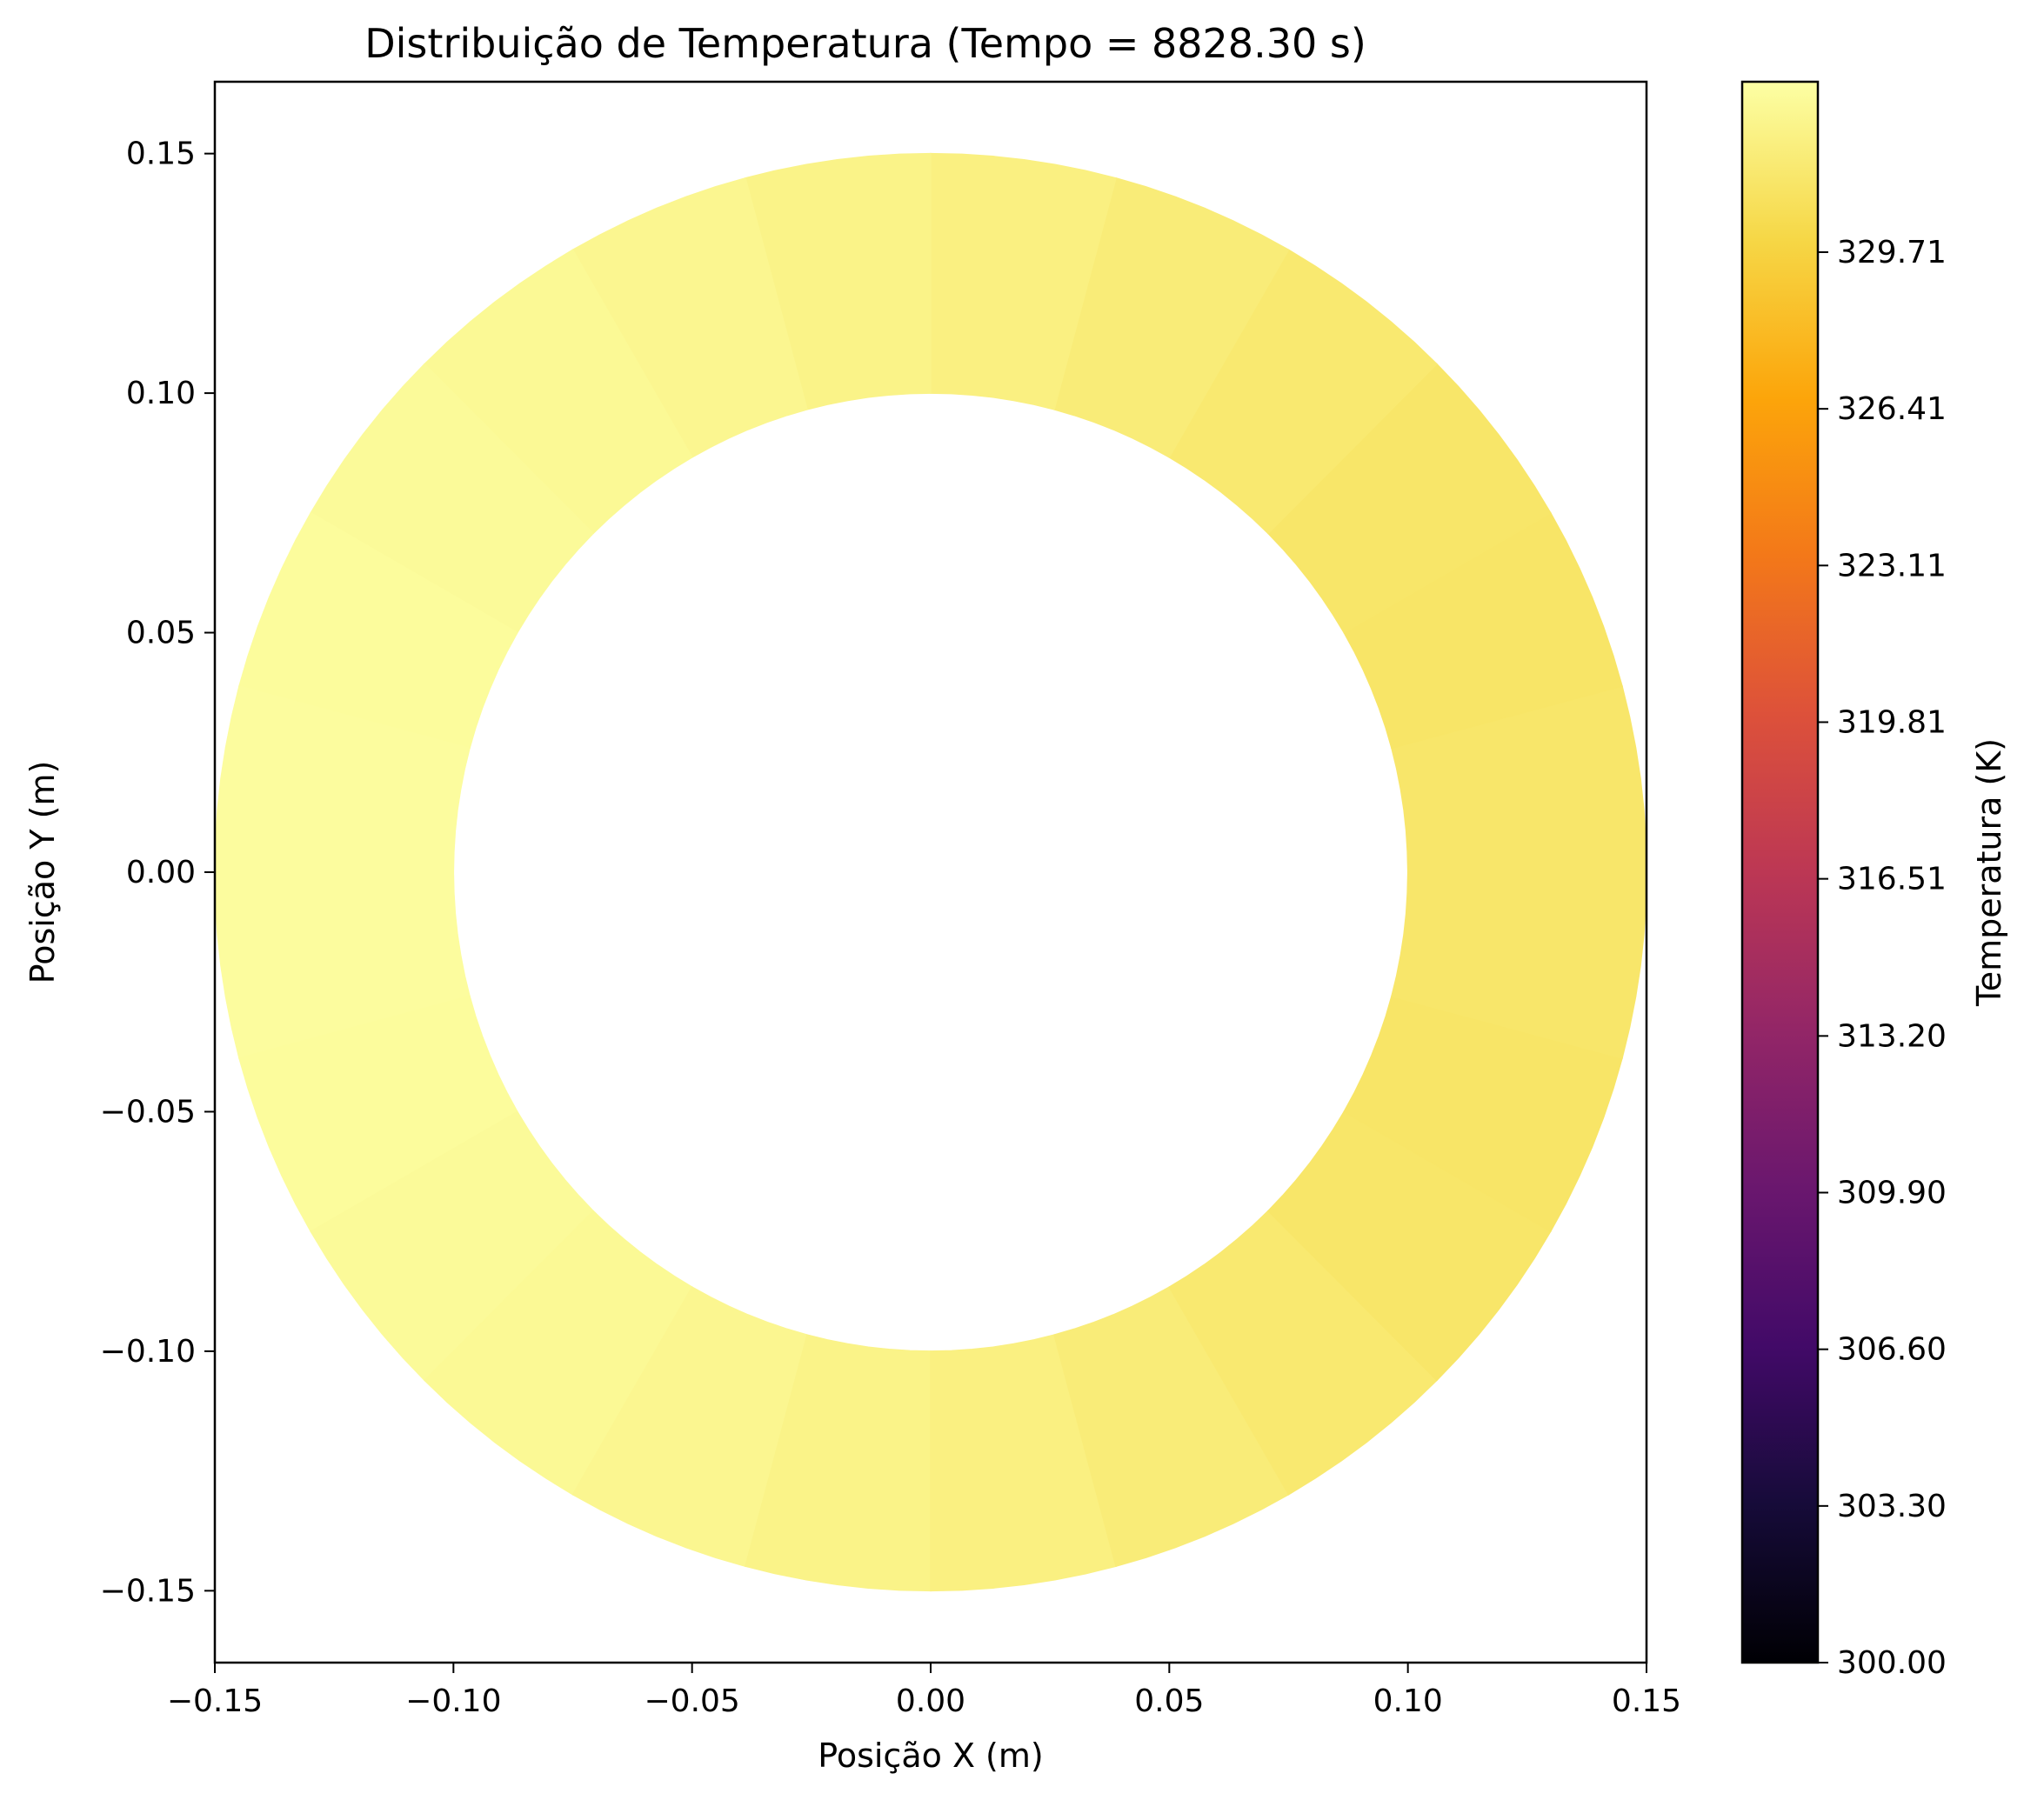 Image resolution: width=2044 pixels, height=1800 pixels. What do you see at coordinates (1892, 1036) in the screenshot?
I see `colorbar-tick-label: 313.20` at bounding box center [1892, 1036].